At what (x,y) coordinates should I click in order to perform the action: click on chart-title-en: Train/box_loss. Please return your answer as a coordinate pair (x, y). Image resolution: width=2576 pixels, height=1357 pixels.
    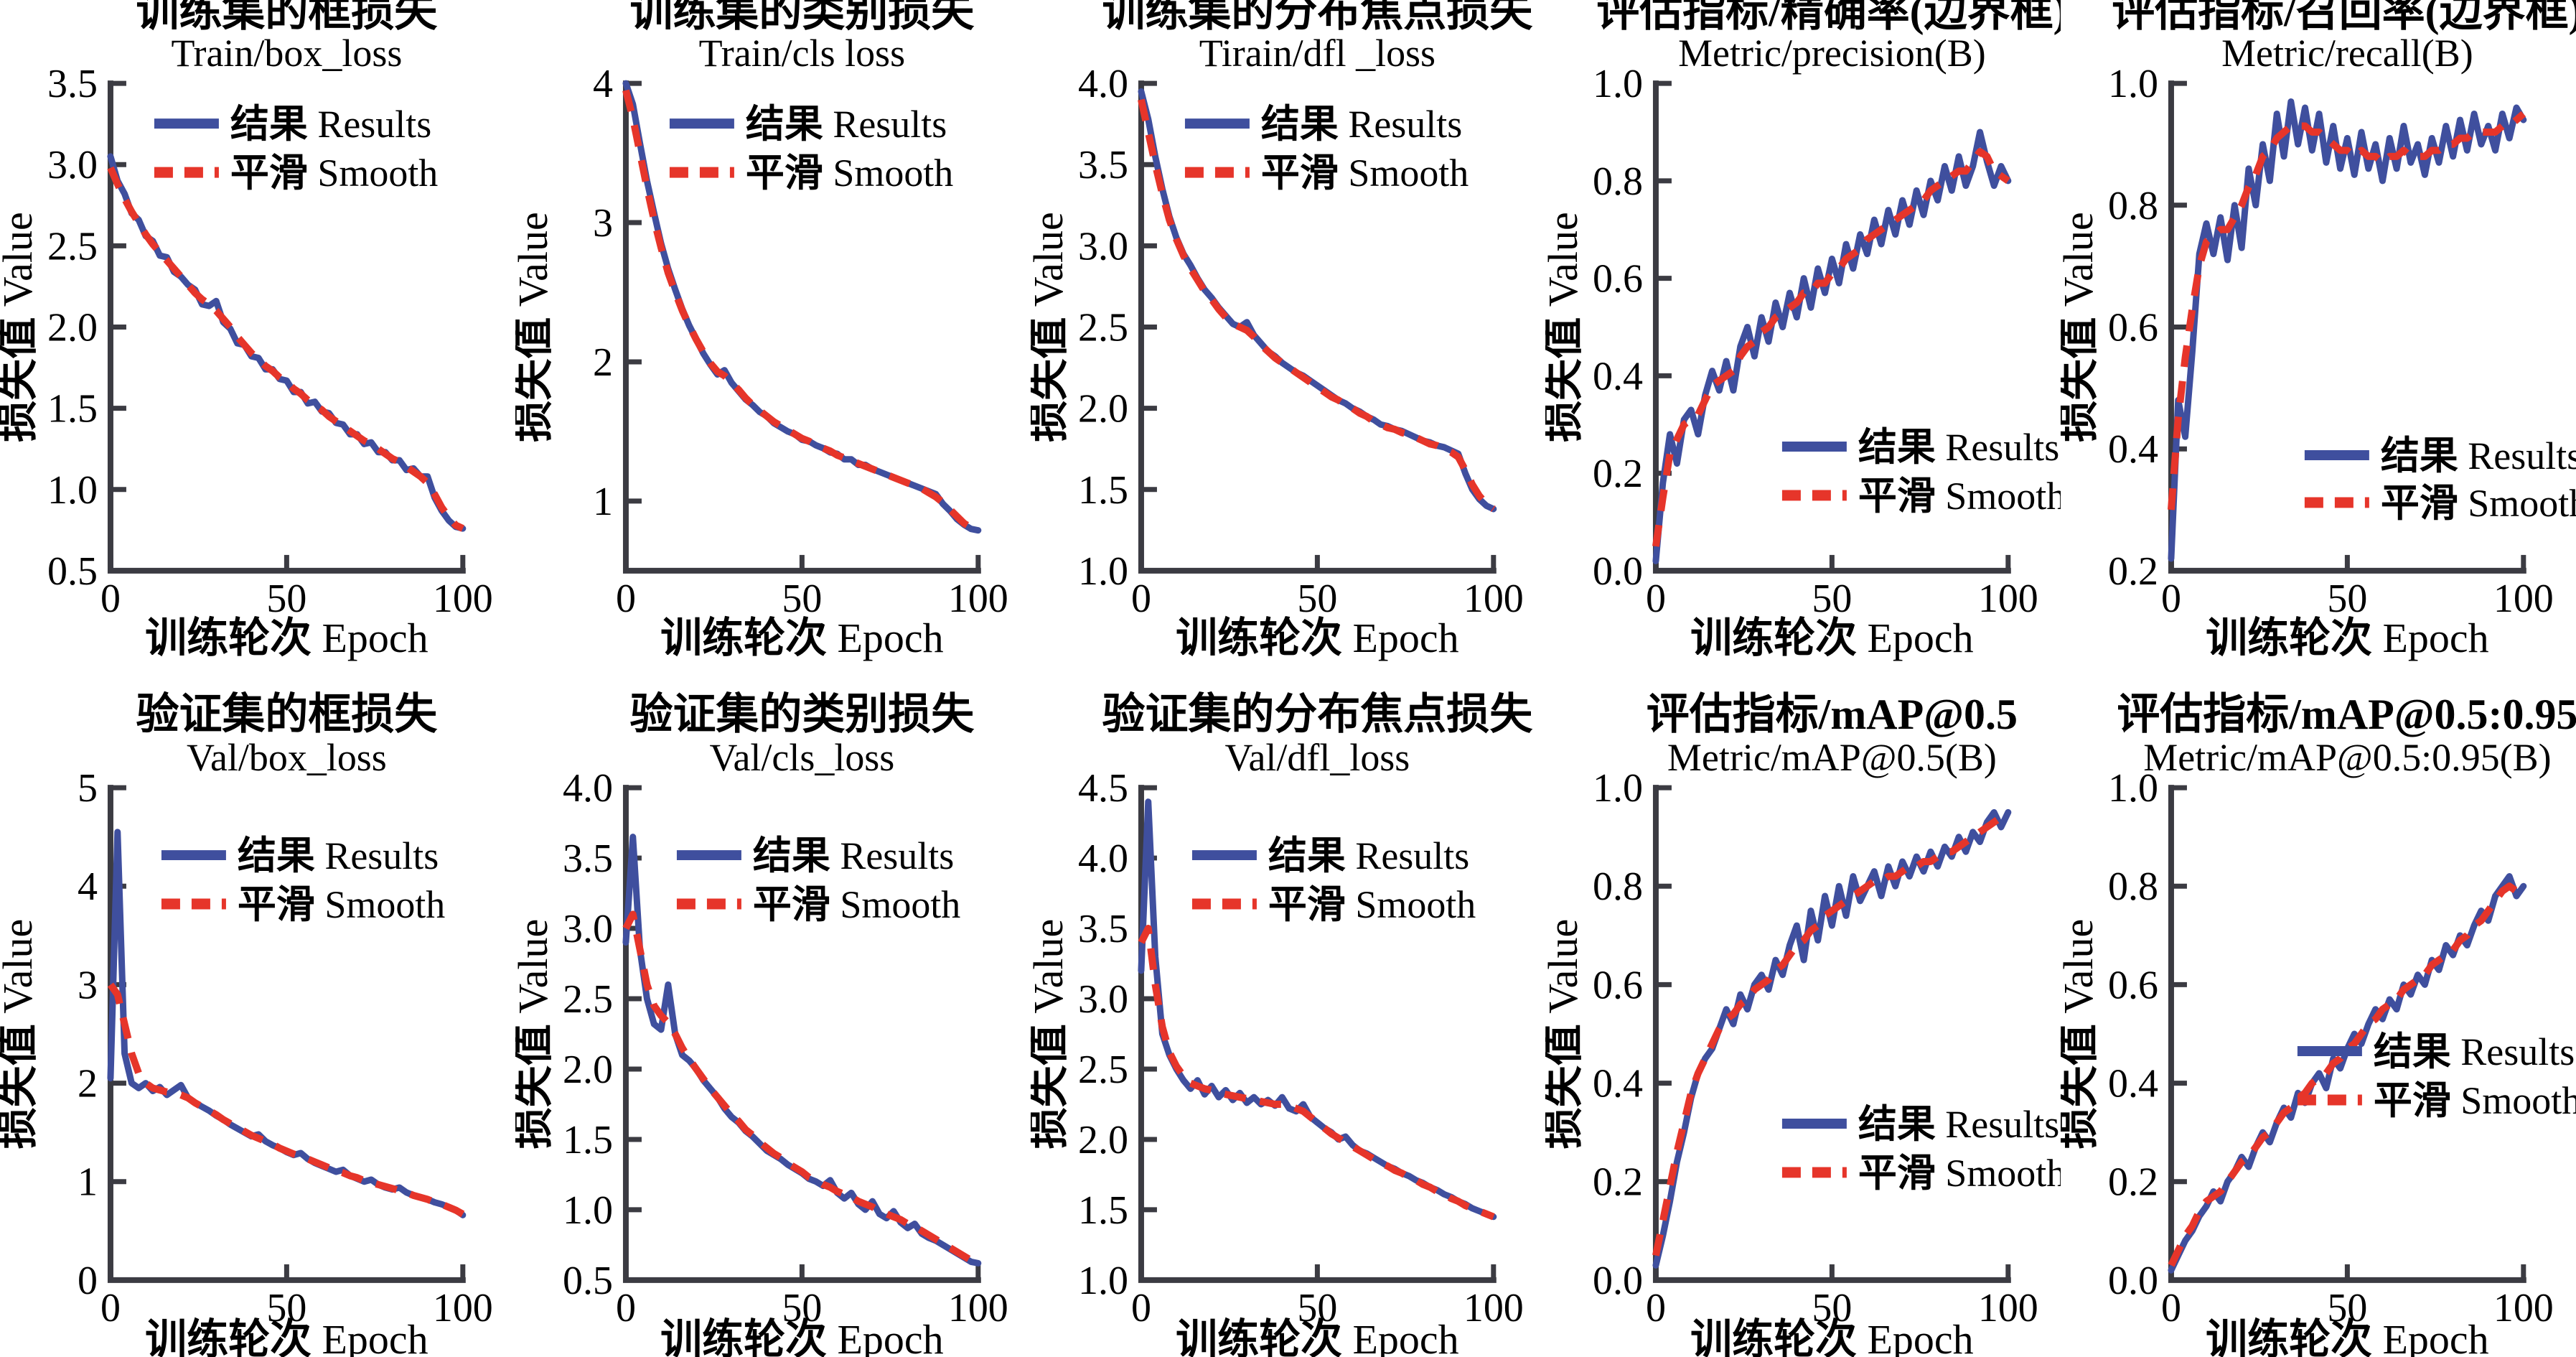
    Looking at the image, I should click on (287, 53).